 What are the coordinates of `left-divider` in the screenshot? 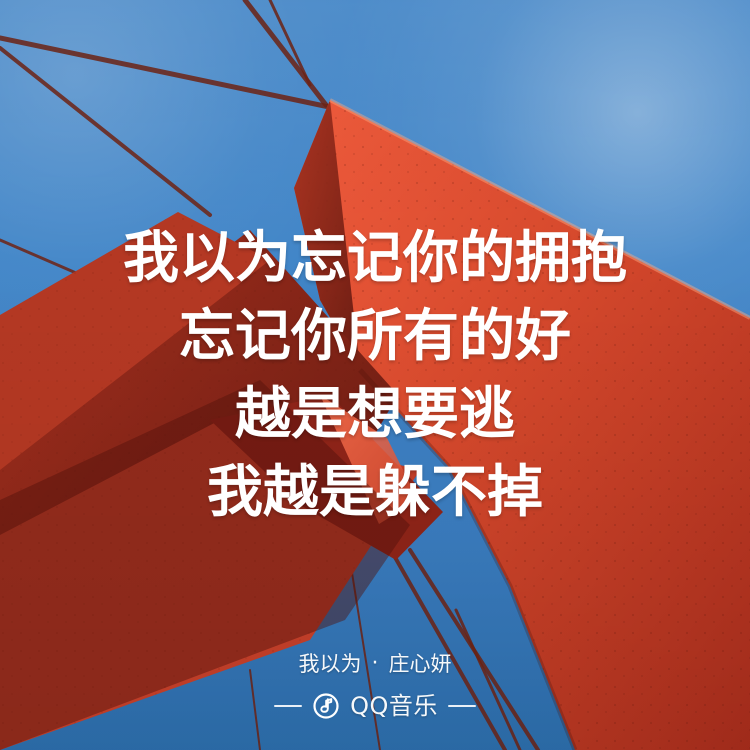 It's located at (288, 706).